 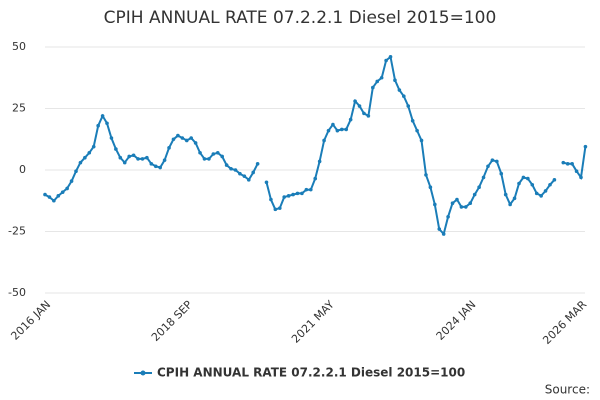 I want to click on y-tick-label: -50, so click(x=17, y=292).